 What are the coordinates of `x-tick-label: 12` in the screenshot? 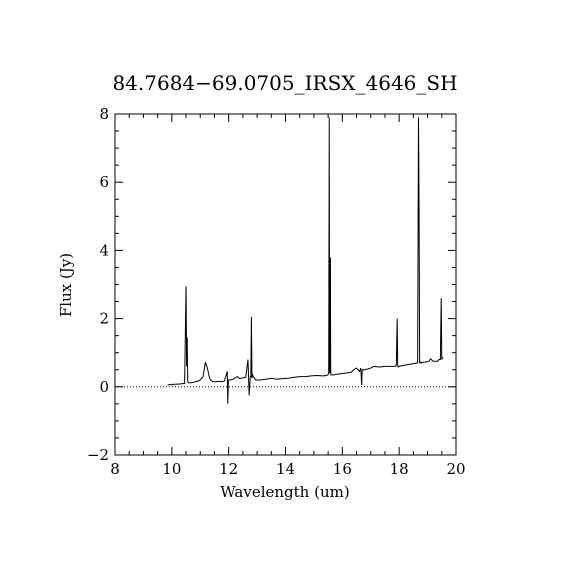 It's located at (228, 469).